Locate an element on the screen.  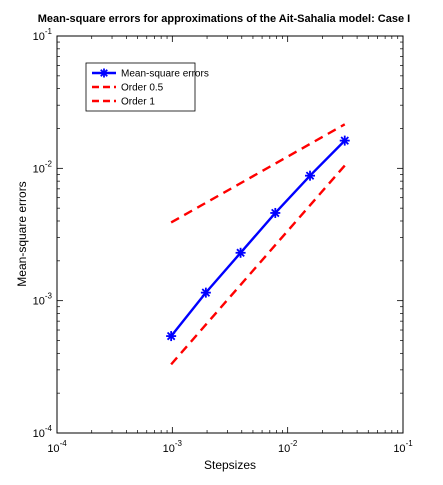
x-axis-label: Stepsizes is located at coordinates (230, 465).